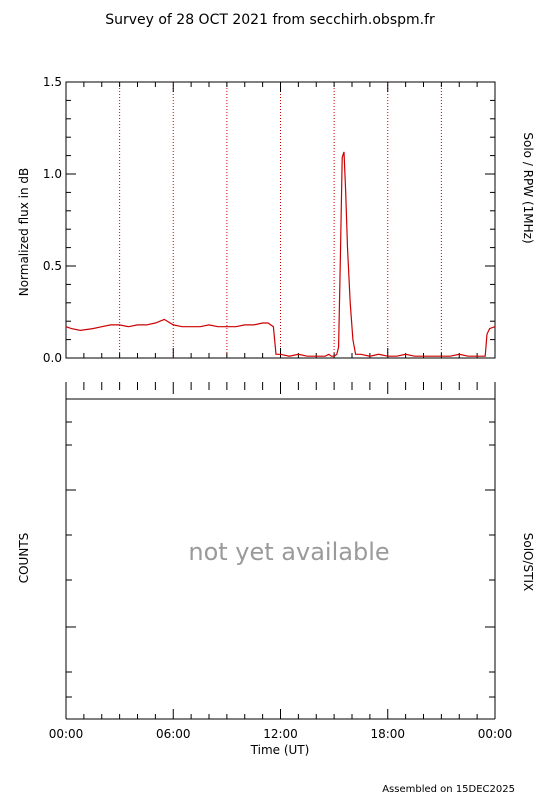 The height and width of the screenshot is (800, 550). Describe the element at coordinates (528, 187) in the screenshot. I see `rpw-instrument-label: Solo / RPW (1MHz)` at that location.